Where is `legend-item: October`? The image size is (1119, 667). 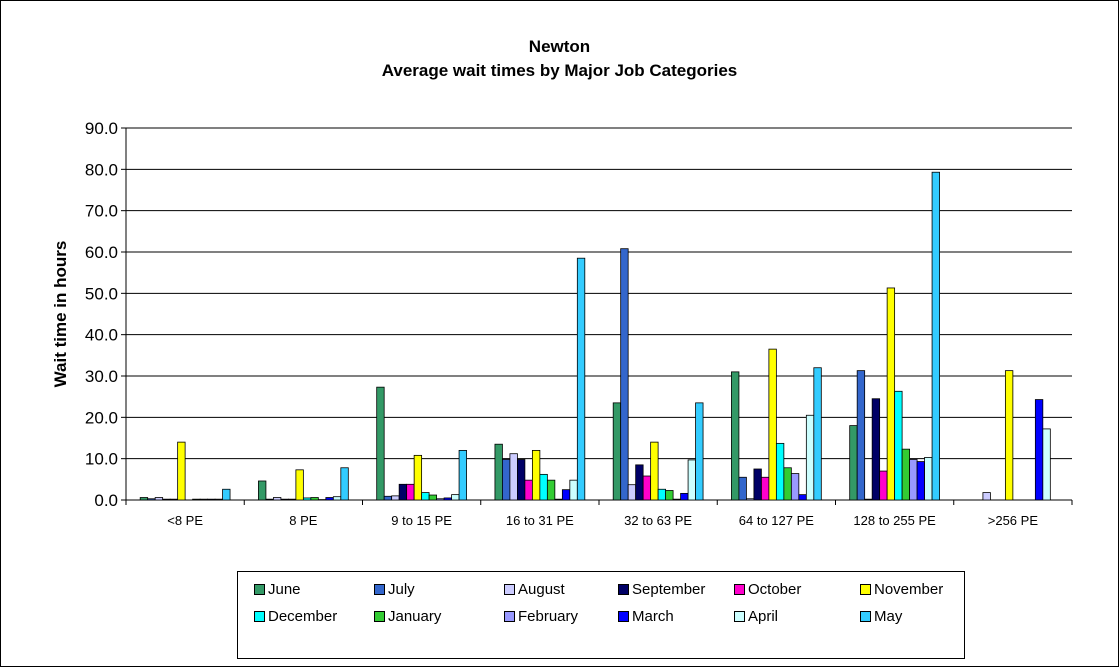
legend-item: October is located at coordinates (767, 589).